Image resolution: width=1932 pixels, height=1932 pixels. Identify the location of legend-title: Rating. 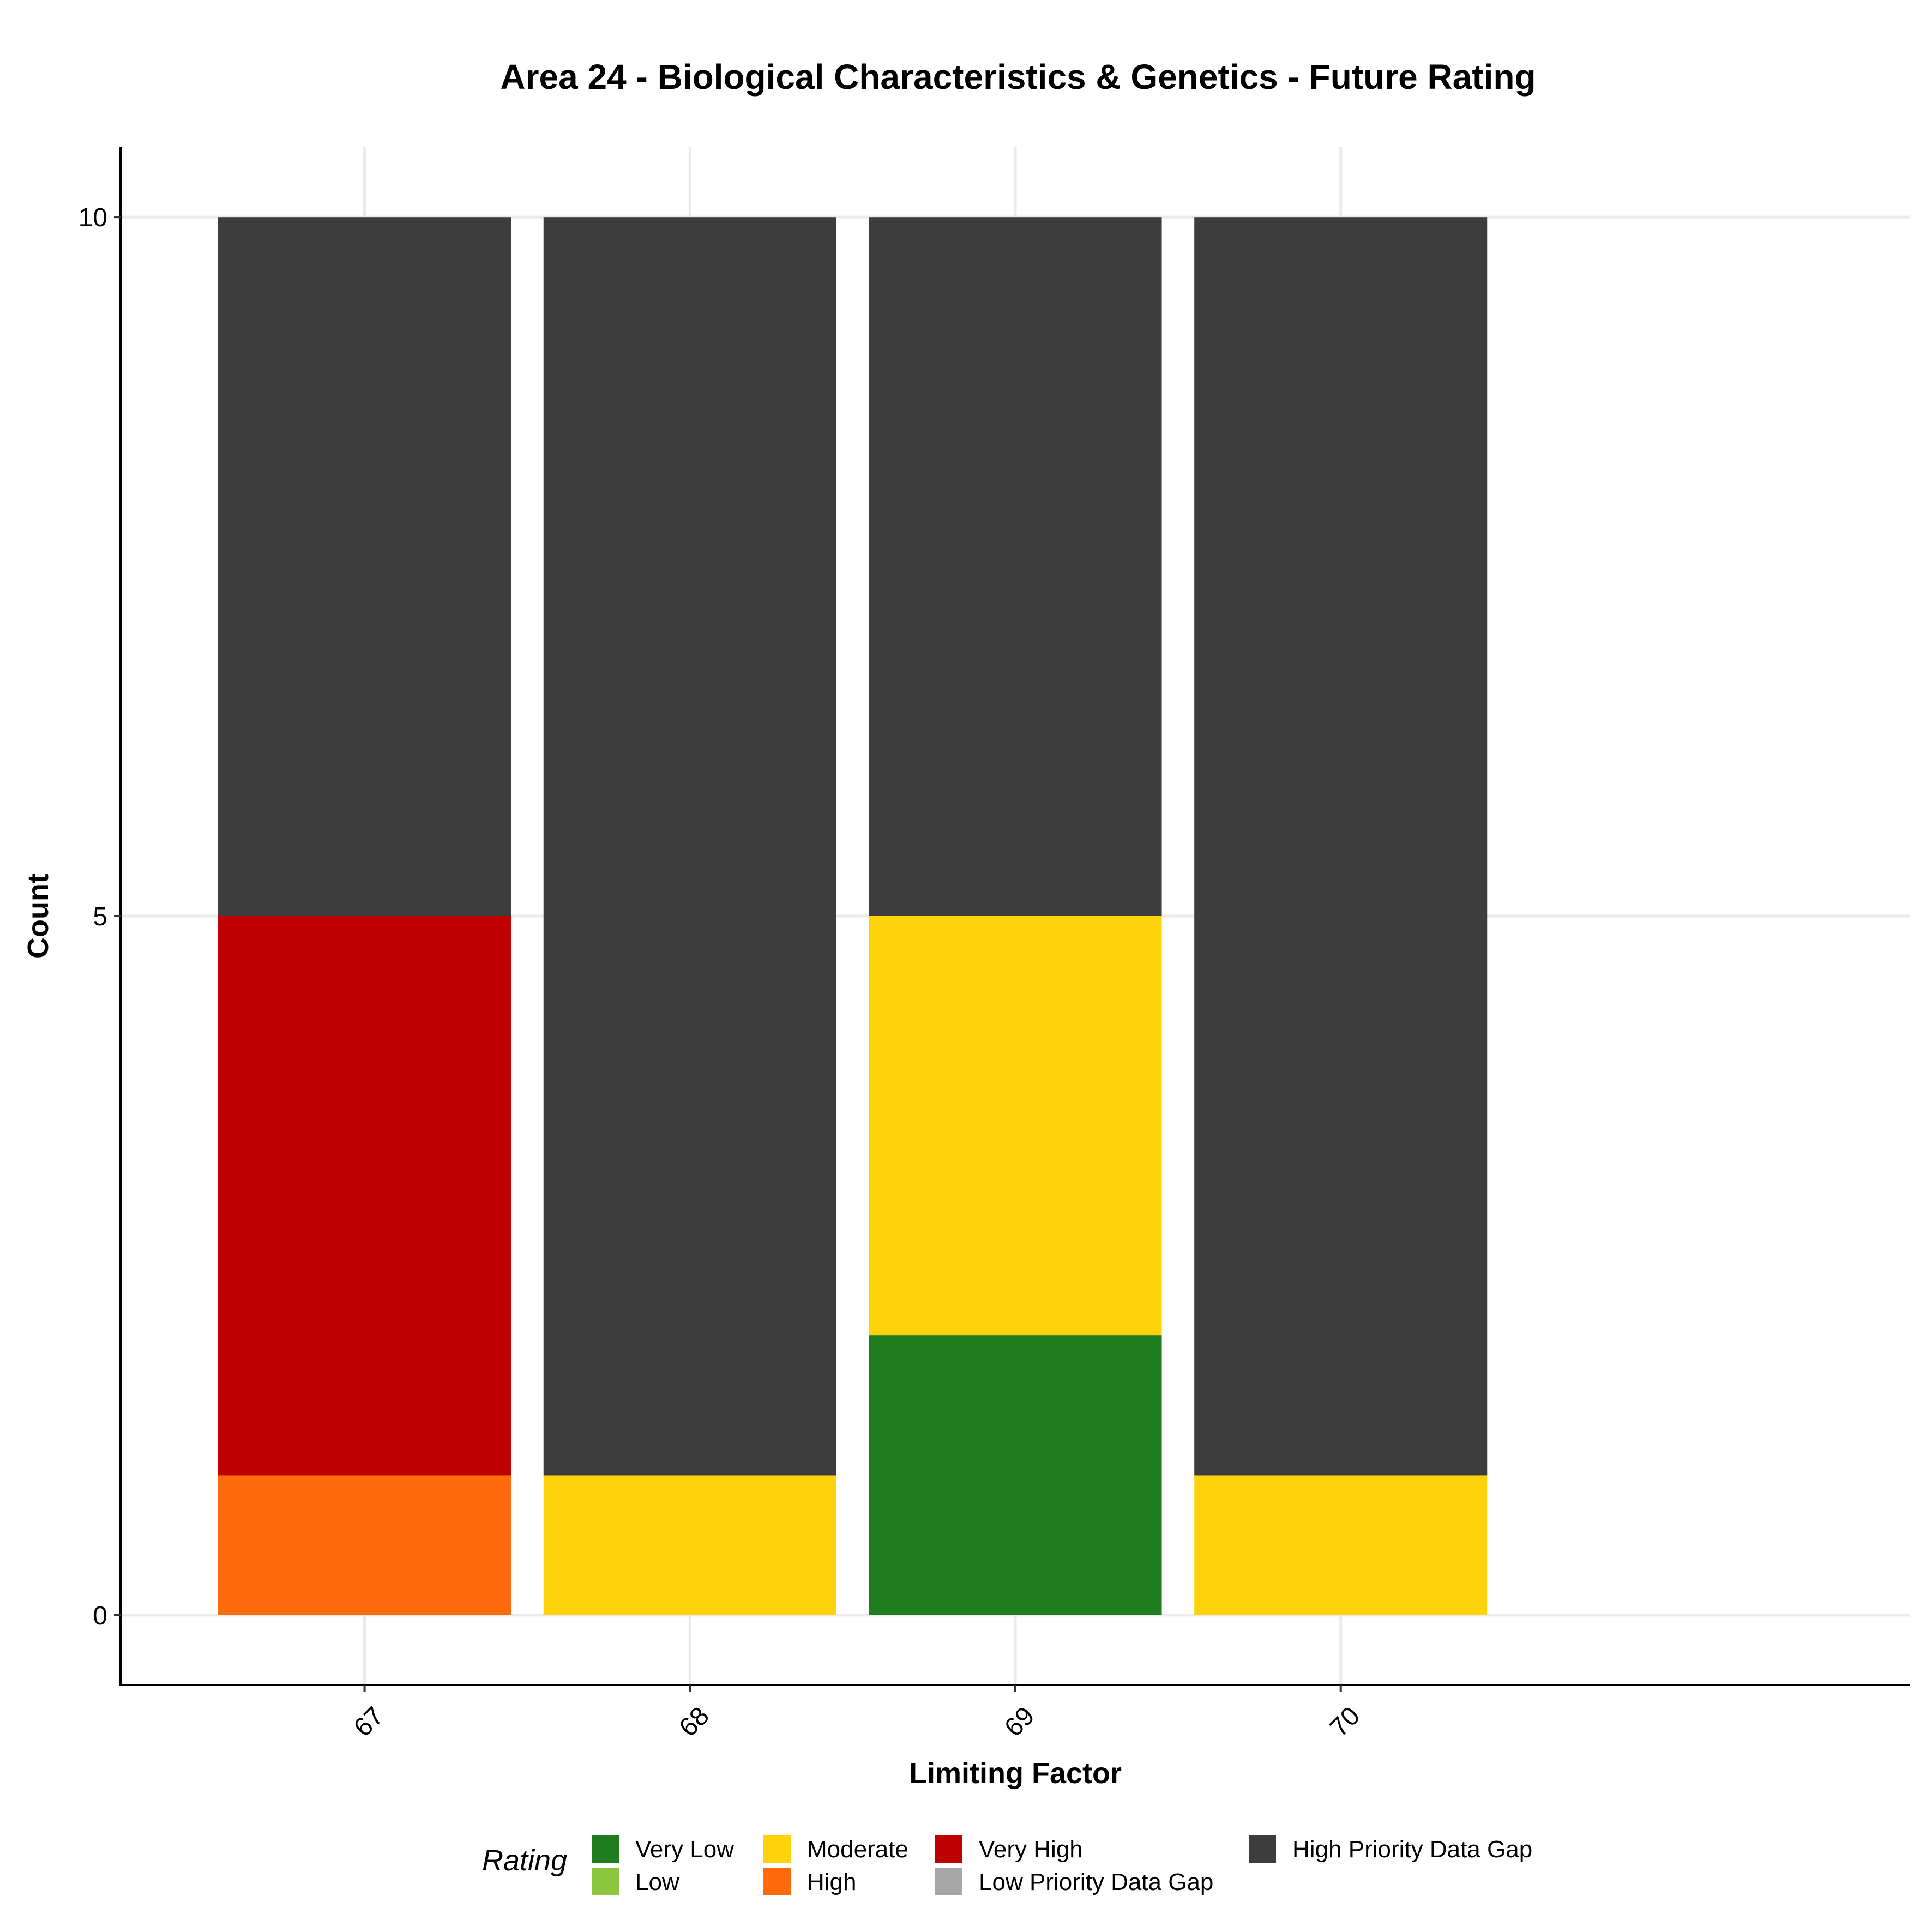
(524, 1860).